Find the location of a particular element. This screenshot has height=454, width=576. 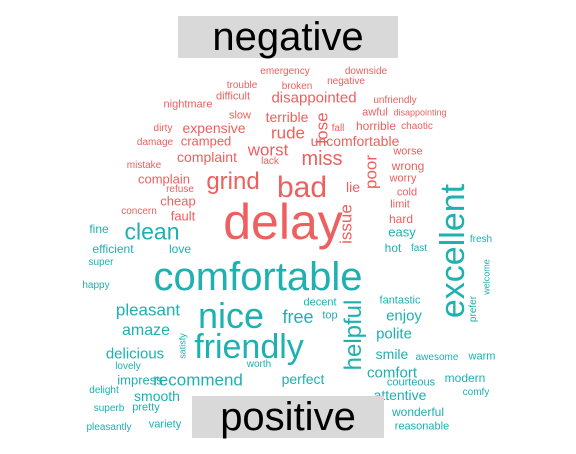

positive-word: amaze is located at coordinates (146, 330).